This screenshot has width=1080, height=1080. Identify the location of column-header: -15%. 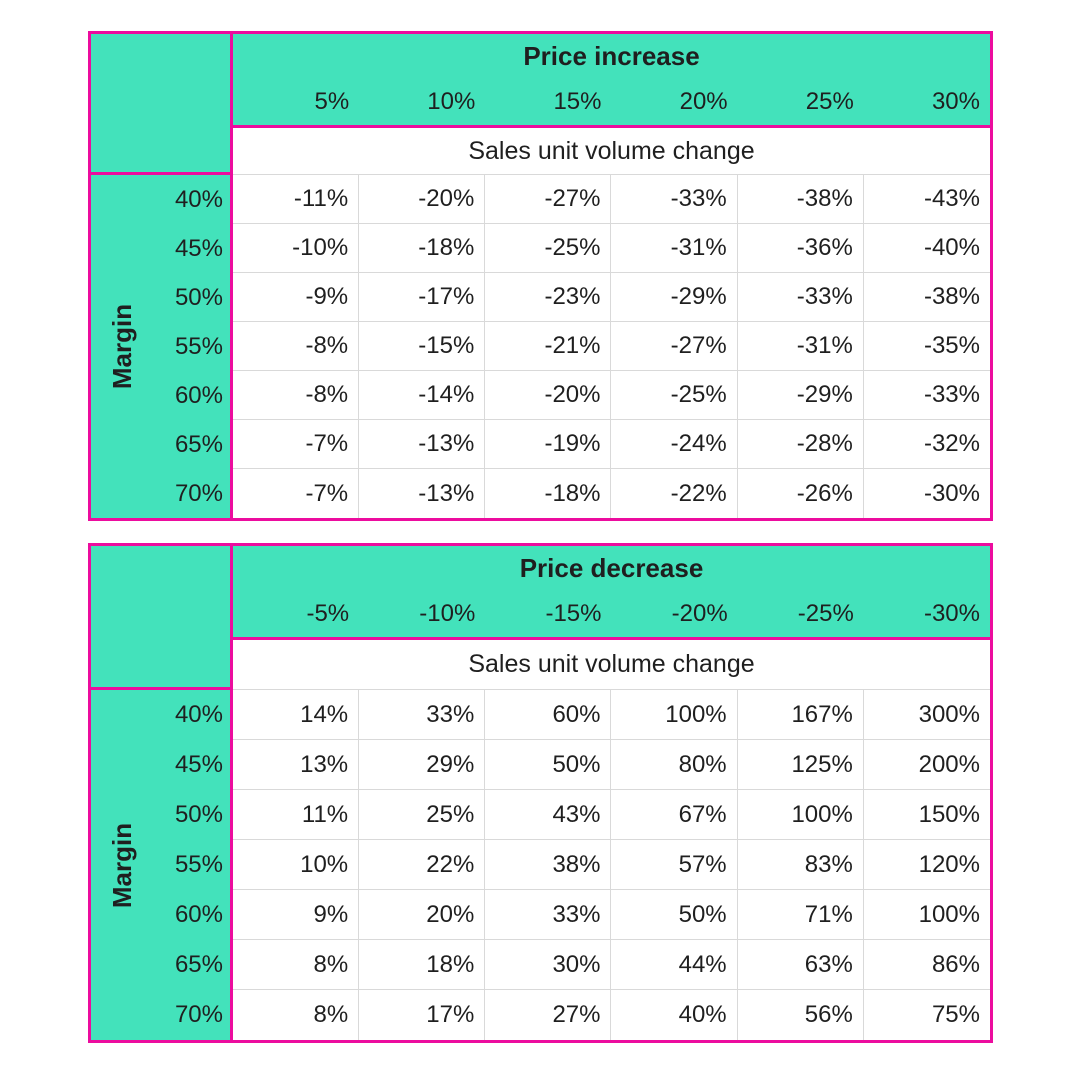
(548, 615).